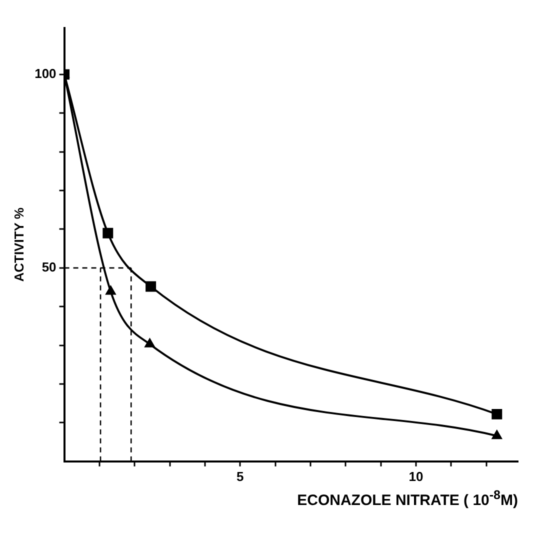 The image size is (538, 538). I want to click on x-tick-label: 10, so click(416, 476).